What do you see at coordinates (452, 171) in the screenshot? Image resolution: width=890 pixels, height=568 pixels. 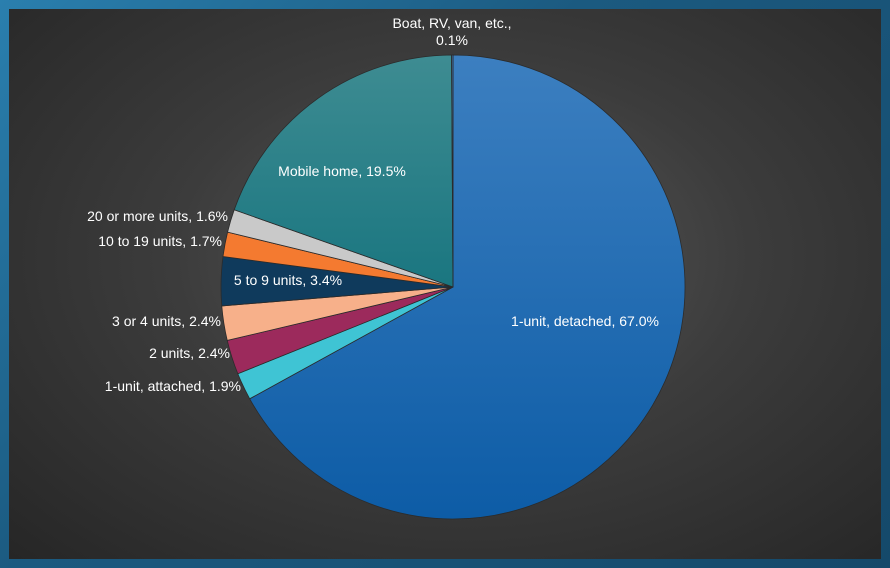 I see `pie-slice-boat-rv-van-etc` at bounding box center [452, 171].